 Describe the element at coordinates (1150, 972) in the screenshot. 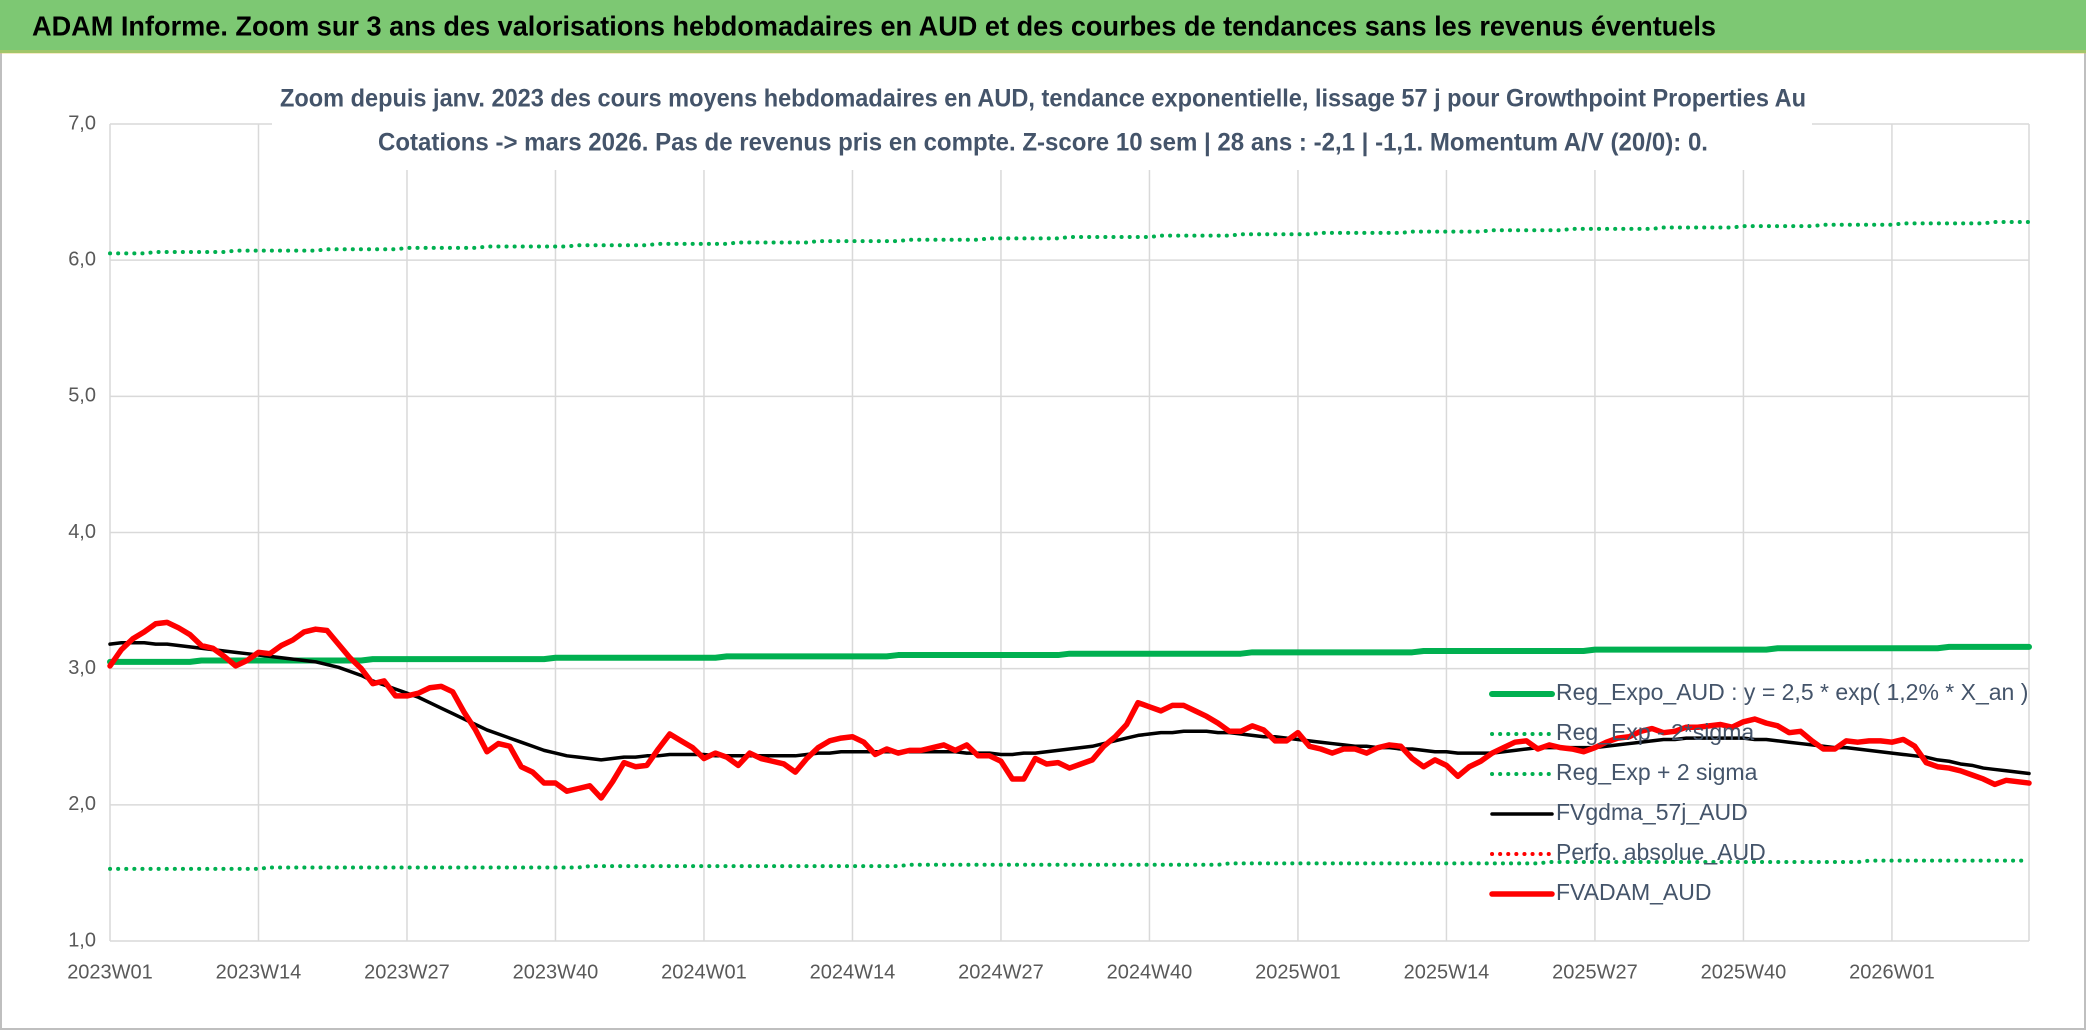

I see `x-tick-label: 2024W40` at that location.